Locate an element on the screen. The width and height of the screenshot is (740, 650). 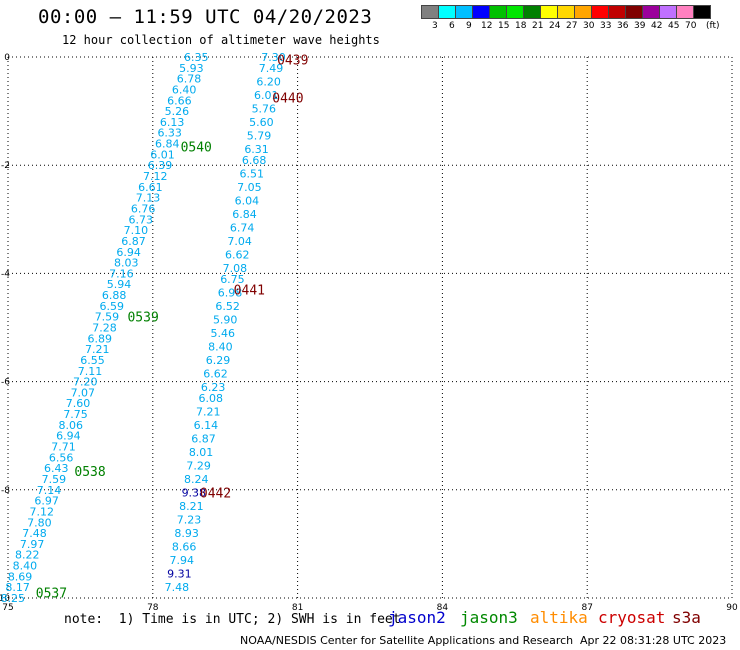
wave-height-value: 6.75 is located at coordinates (232, 279).